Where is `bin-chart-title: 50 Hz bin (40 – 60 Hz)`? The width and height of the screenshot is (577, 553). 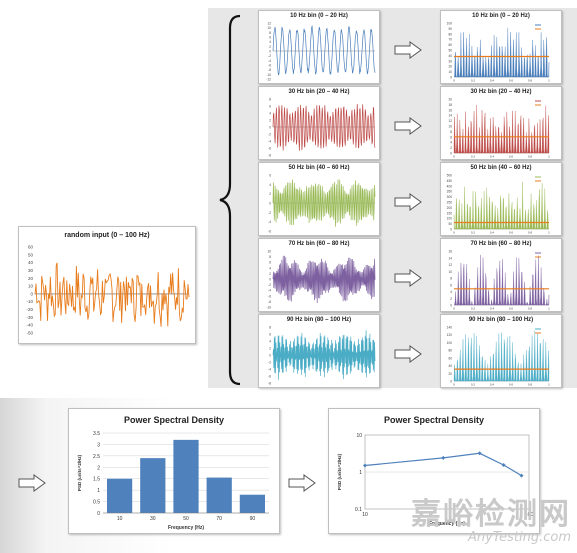
bin-chart-title: 50 Hz bin (40 – 60 Hz) is located at coordinates (319, 168).